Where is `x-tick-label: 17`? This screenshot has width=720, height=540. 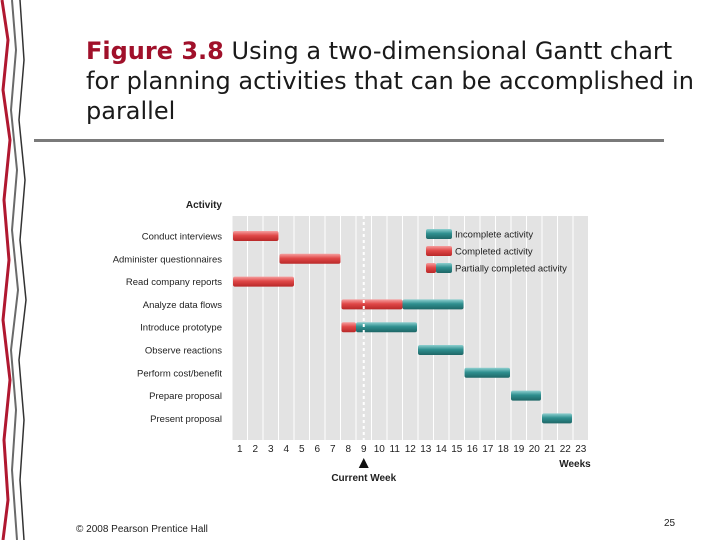 x-tick-label: 17 is located at coordinates (488, 449).